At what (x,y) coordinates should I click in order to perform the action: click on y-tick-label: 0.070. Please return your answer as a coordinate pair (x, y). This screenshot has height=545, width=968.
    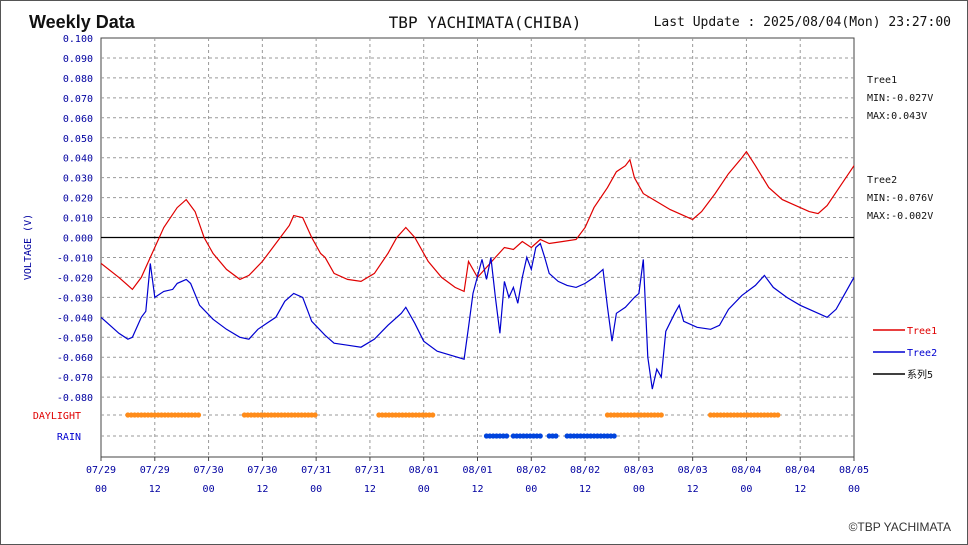
    Looking at the image, I should click on (78, 99).